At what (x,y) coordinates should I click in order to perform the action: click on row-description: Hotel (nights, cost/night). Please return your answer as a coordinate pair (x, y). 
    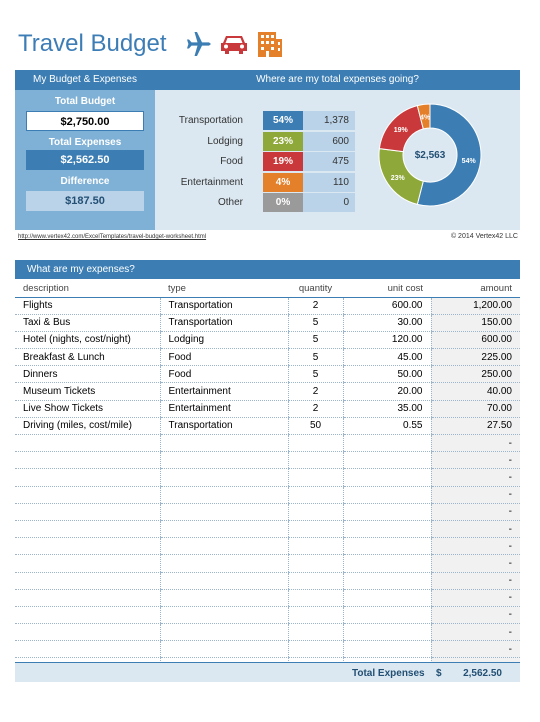
    Looking at the image, I should click on (87, 340).